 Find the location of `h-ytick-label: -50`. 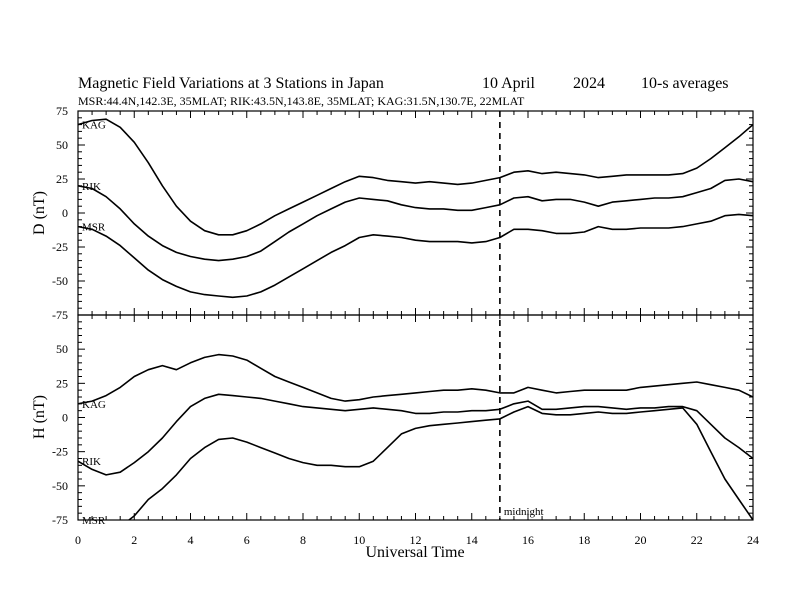

h-ytick-label: -50 is located at coordinates (60, 486).